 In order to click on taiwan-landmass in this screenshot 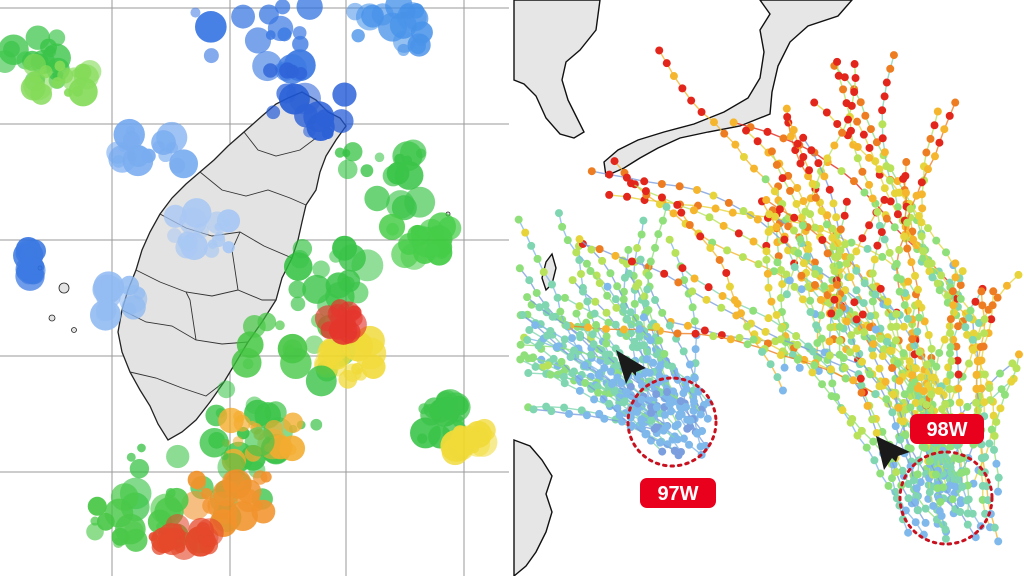, I will do `click(232, 266)`.